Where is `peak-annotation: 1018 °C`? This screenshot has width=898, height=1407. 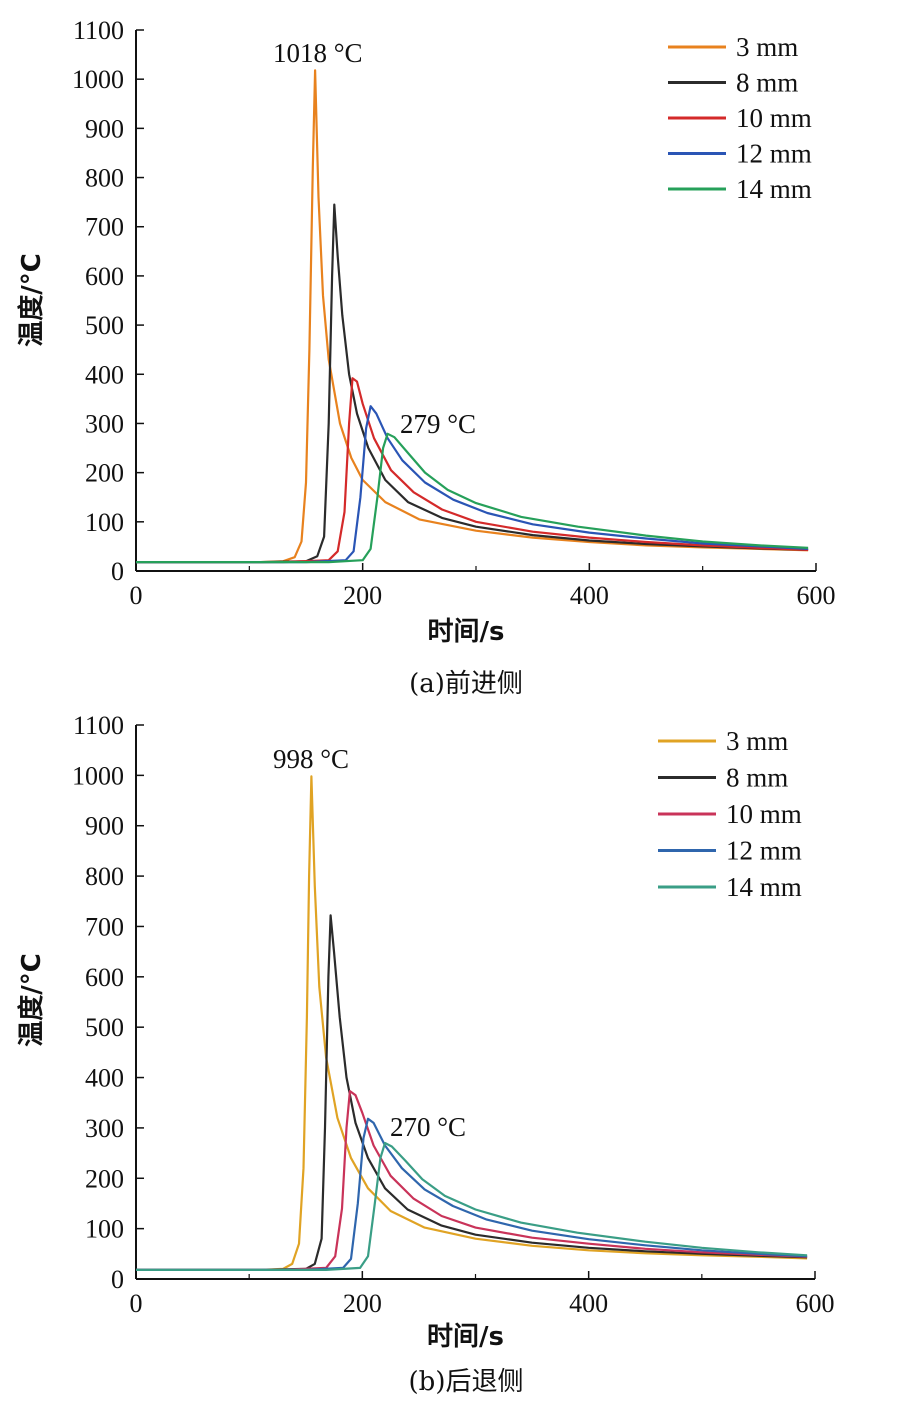
peak-annotation: 1018 °C is located at coordinates (318, 53).